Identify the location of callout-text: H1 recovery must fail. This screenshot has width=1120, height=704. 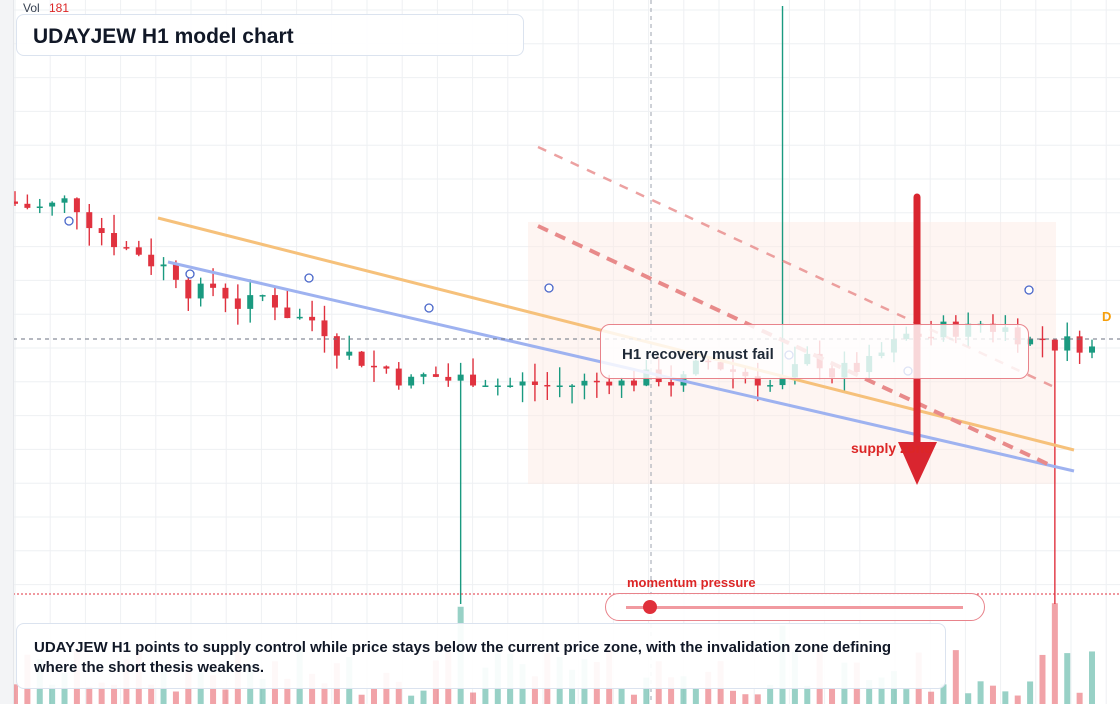
(698, 354).